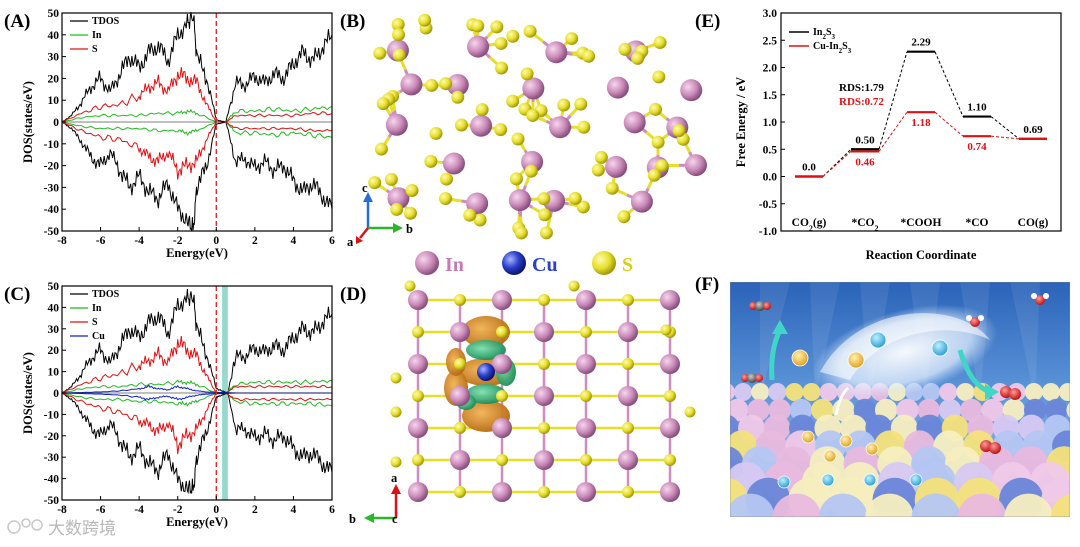 Image resolution: width=1080 pixels, height=547 pixels. What do you see at coordinates (409, 229) in the screenshot?
I see `axis-b-label: b` at bounding box center [409, 229].